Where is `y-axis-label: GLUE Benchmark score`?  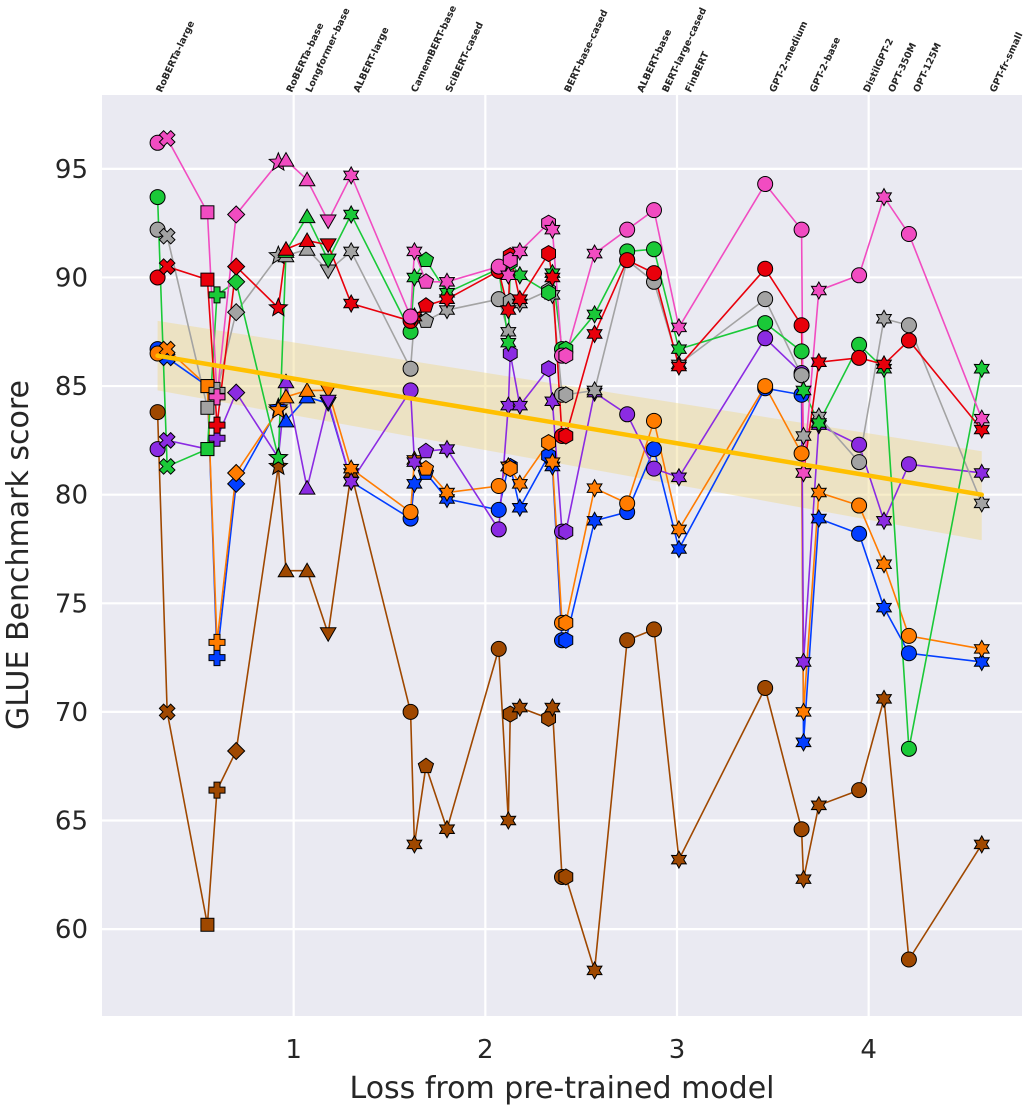 y-axis-label: GLUE Benchmark score is located at coordinates (18, 555).